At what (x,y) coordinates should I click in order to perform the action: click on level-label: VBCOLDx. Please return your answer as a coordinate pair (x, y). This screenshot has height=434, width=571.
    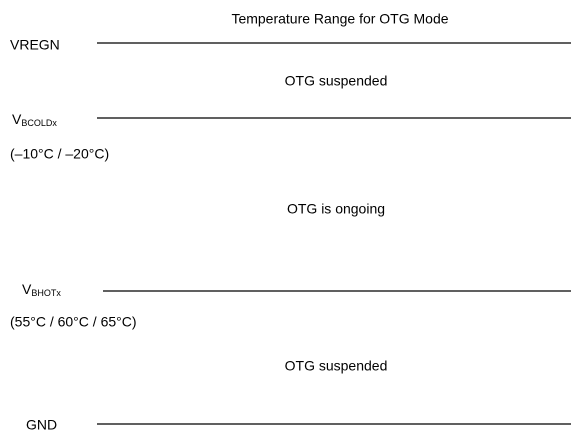
    Looking at the image, I should click on (34, 120).